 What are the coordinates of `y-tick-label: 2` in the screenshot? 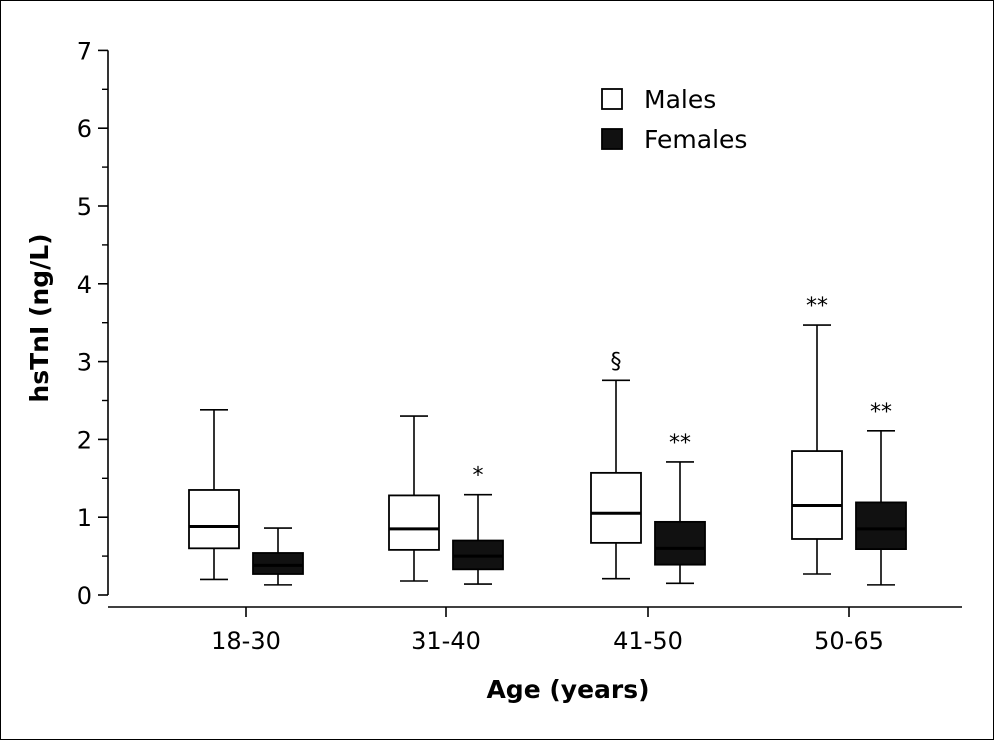 It's located at (84, 440).